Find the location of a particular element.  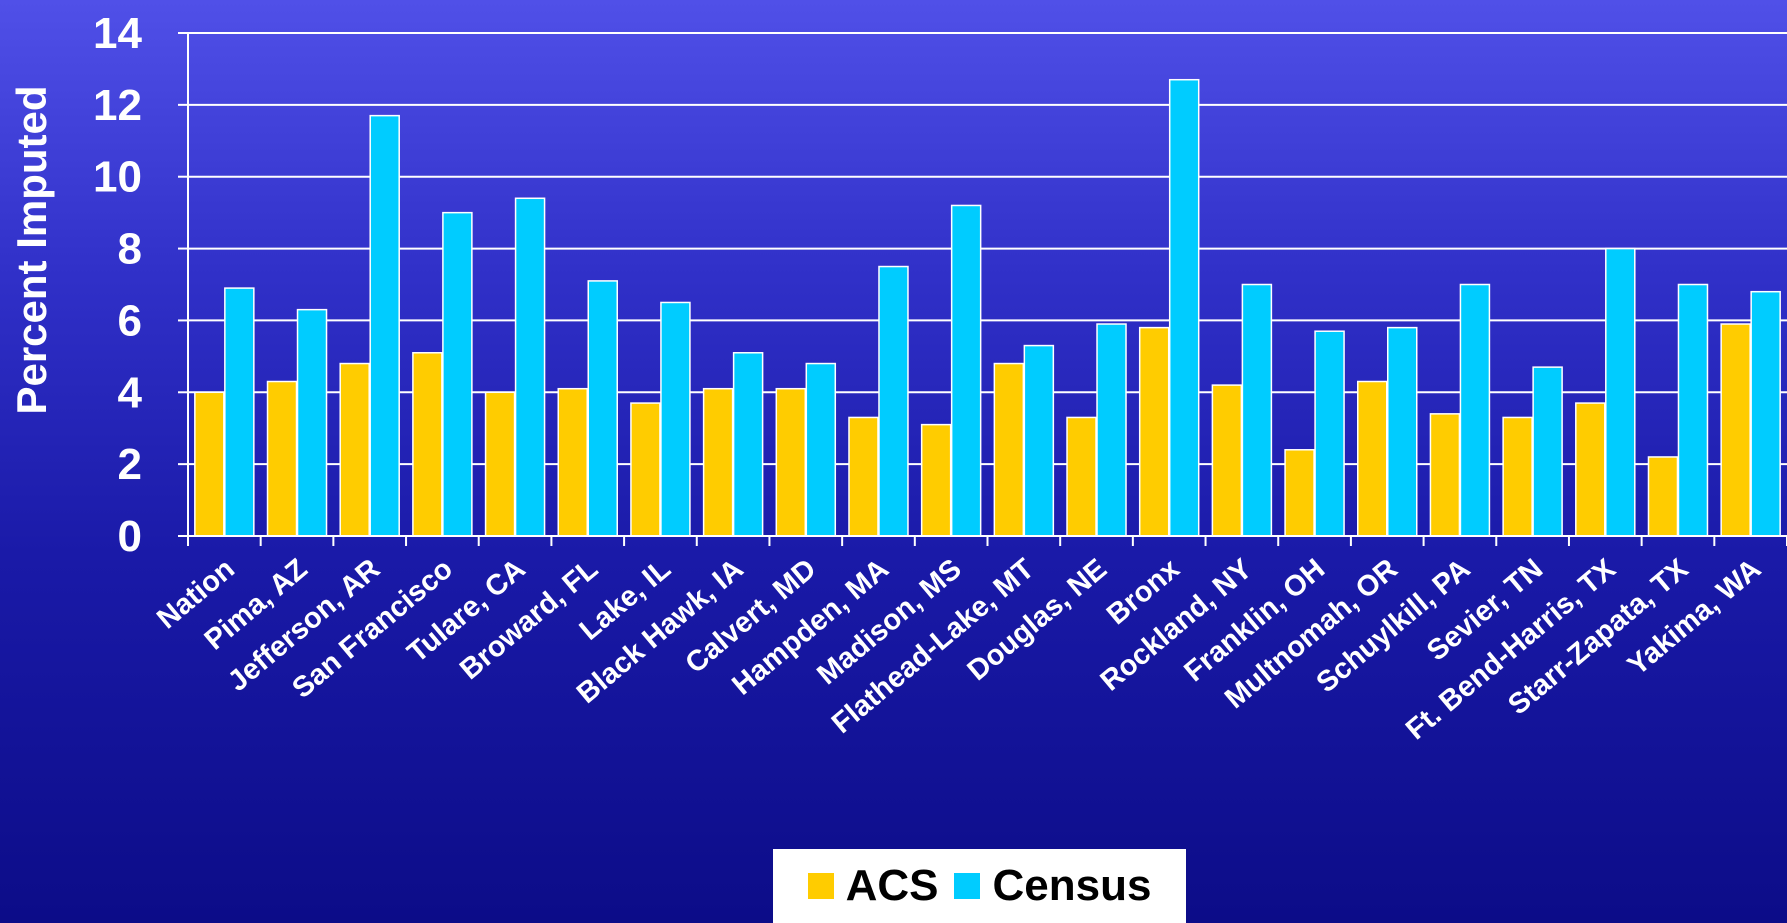

y-tick-labels: 0 2 4 6 8 10 12 14 is located at coordinates (117, 285).